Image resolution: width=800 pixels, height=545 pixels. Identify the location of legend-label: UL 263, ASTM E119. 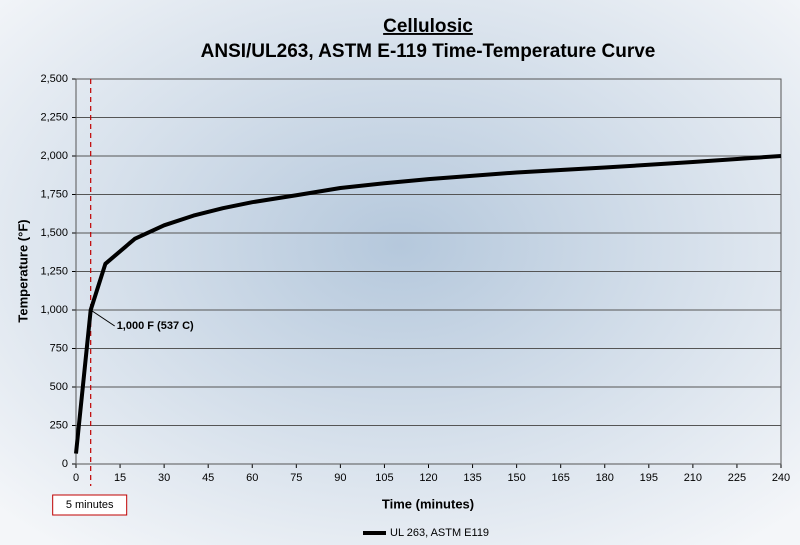
(439, 533).